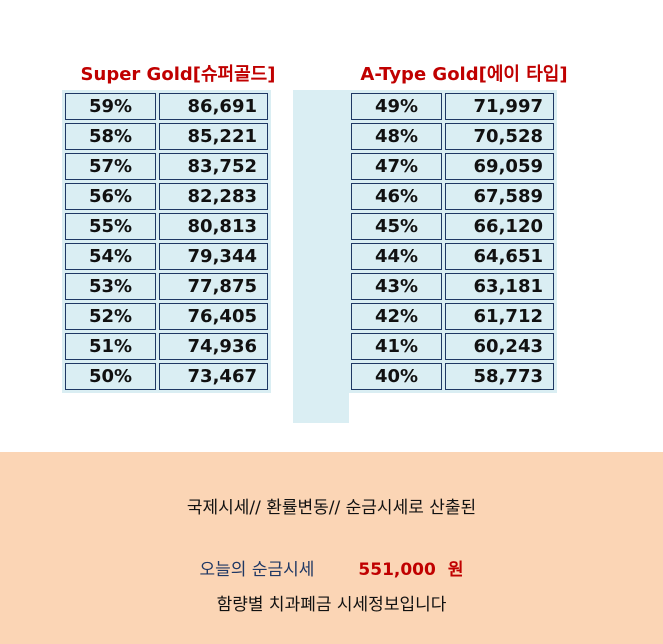  I want to click on percent-cell: 58%, so click(110, 136).